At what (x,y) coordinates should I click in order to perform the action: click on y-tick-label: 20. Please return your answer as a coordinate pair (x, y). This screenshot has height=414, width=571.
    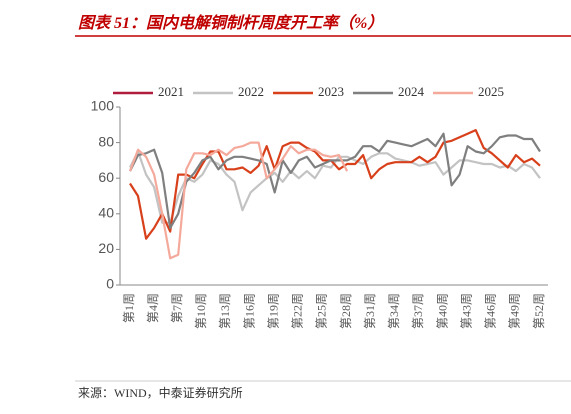
    Looking at the image, I should click on (106, 248).